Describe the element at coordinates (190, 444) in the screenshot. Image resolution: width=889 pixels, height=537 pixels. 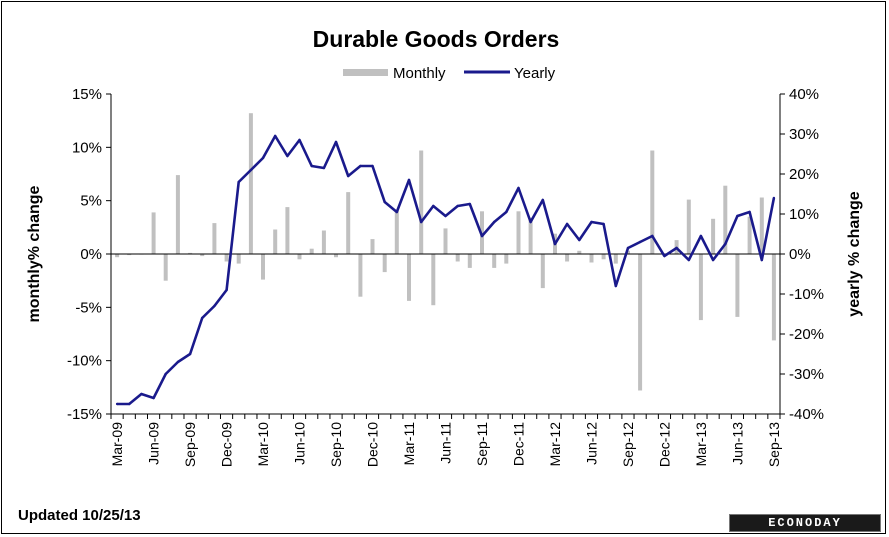
I see `x-tick-label: Sep-09` at that location.